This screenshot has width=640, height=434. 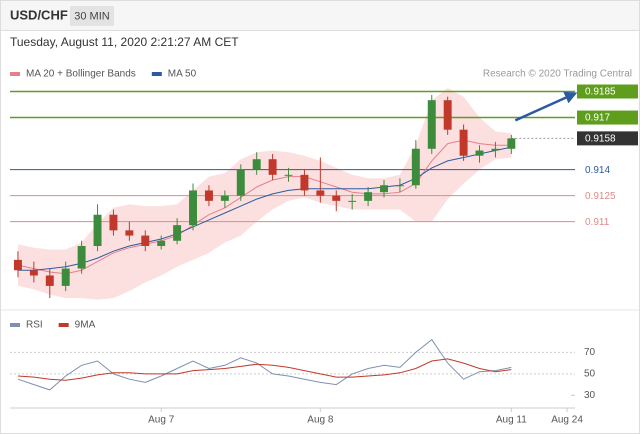 What do you see at coordinates (34, 325) in the screenshot?
I see `legend-label: RSI` at bounding box center [34, 325].